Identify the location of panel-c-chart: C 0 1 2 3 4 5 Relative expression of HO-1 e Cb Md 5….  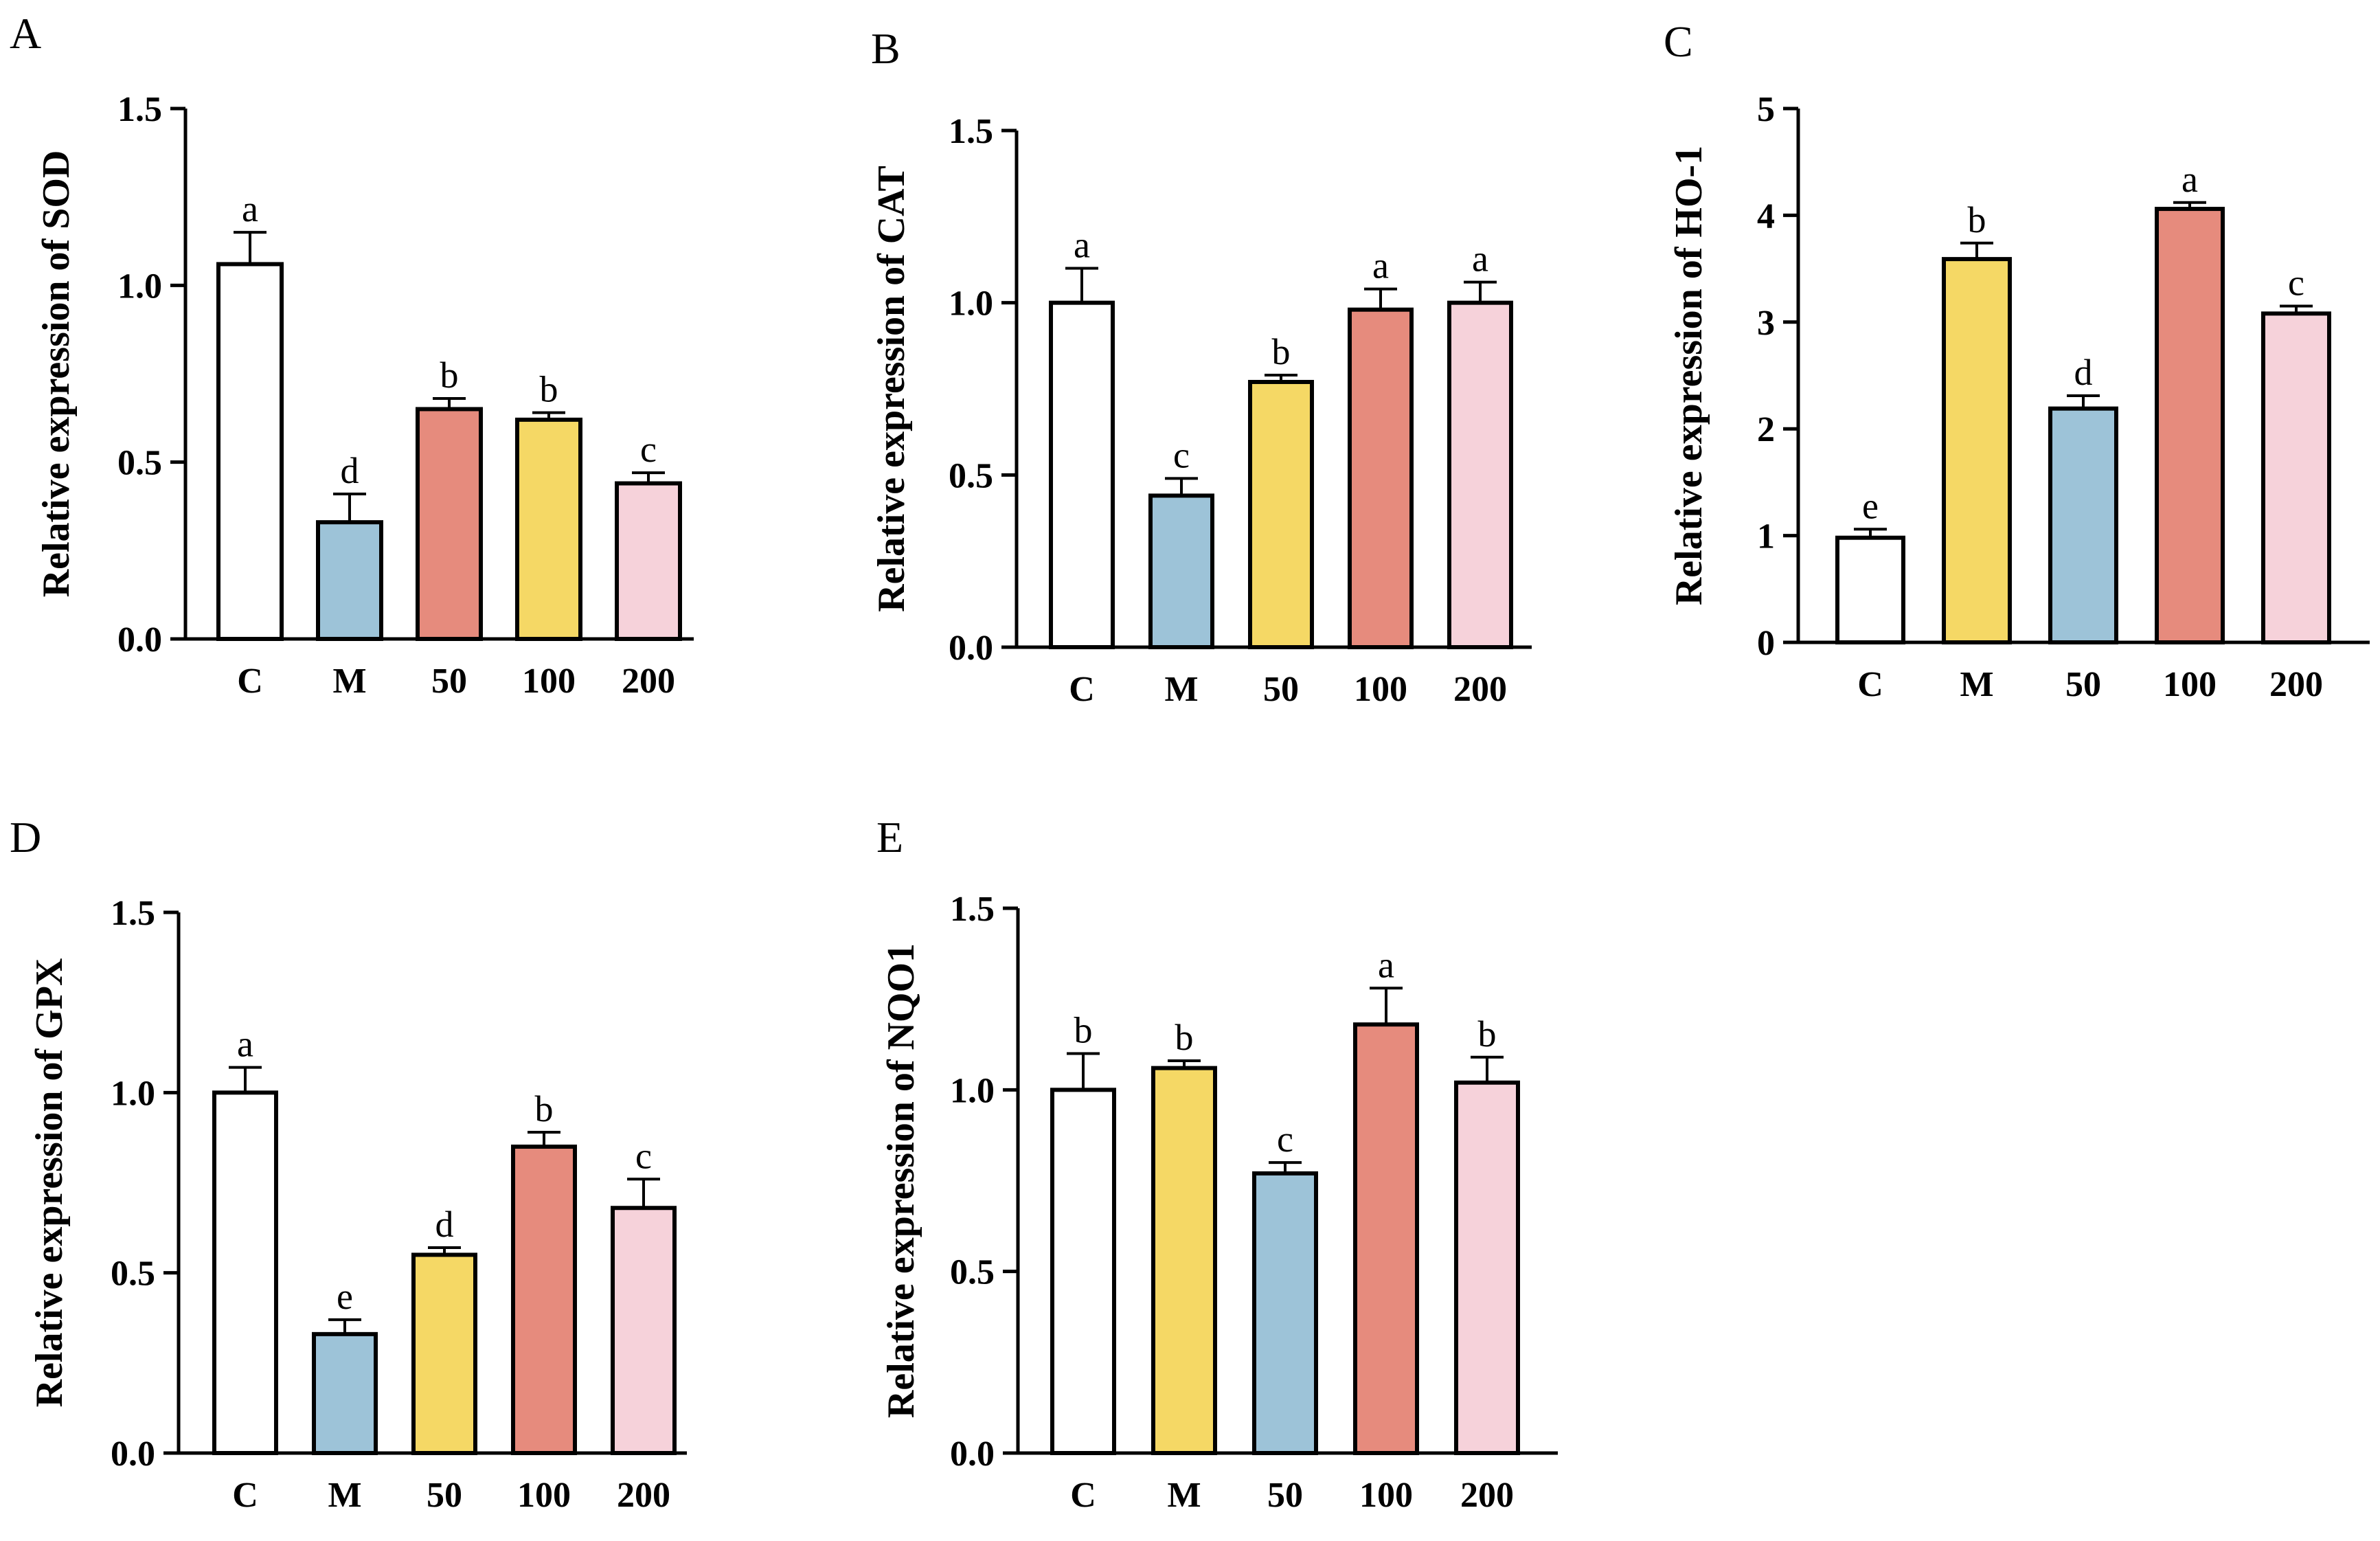
(2017, 360).